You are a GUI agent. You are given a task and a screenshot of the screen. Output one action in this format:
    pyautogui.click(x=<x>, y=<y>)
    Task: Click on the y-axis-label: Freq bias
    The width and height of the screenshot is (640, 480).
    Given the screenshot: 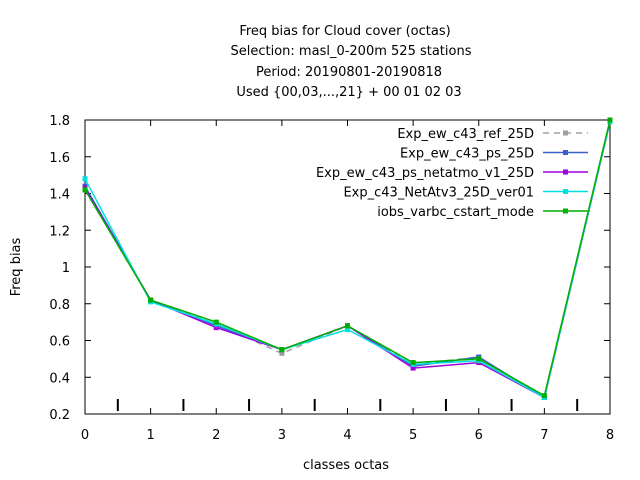 What is the action you would take?
    pyautogui.click(x=16, y=266)
    